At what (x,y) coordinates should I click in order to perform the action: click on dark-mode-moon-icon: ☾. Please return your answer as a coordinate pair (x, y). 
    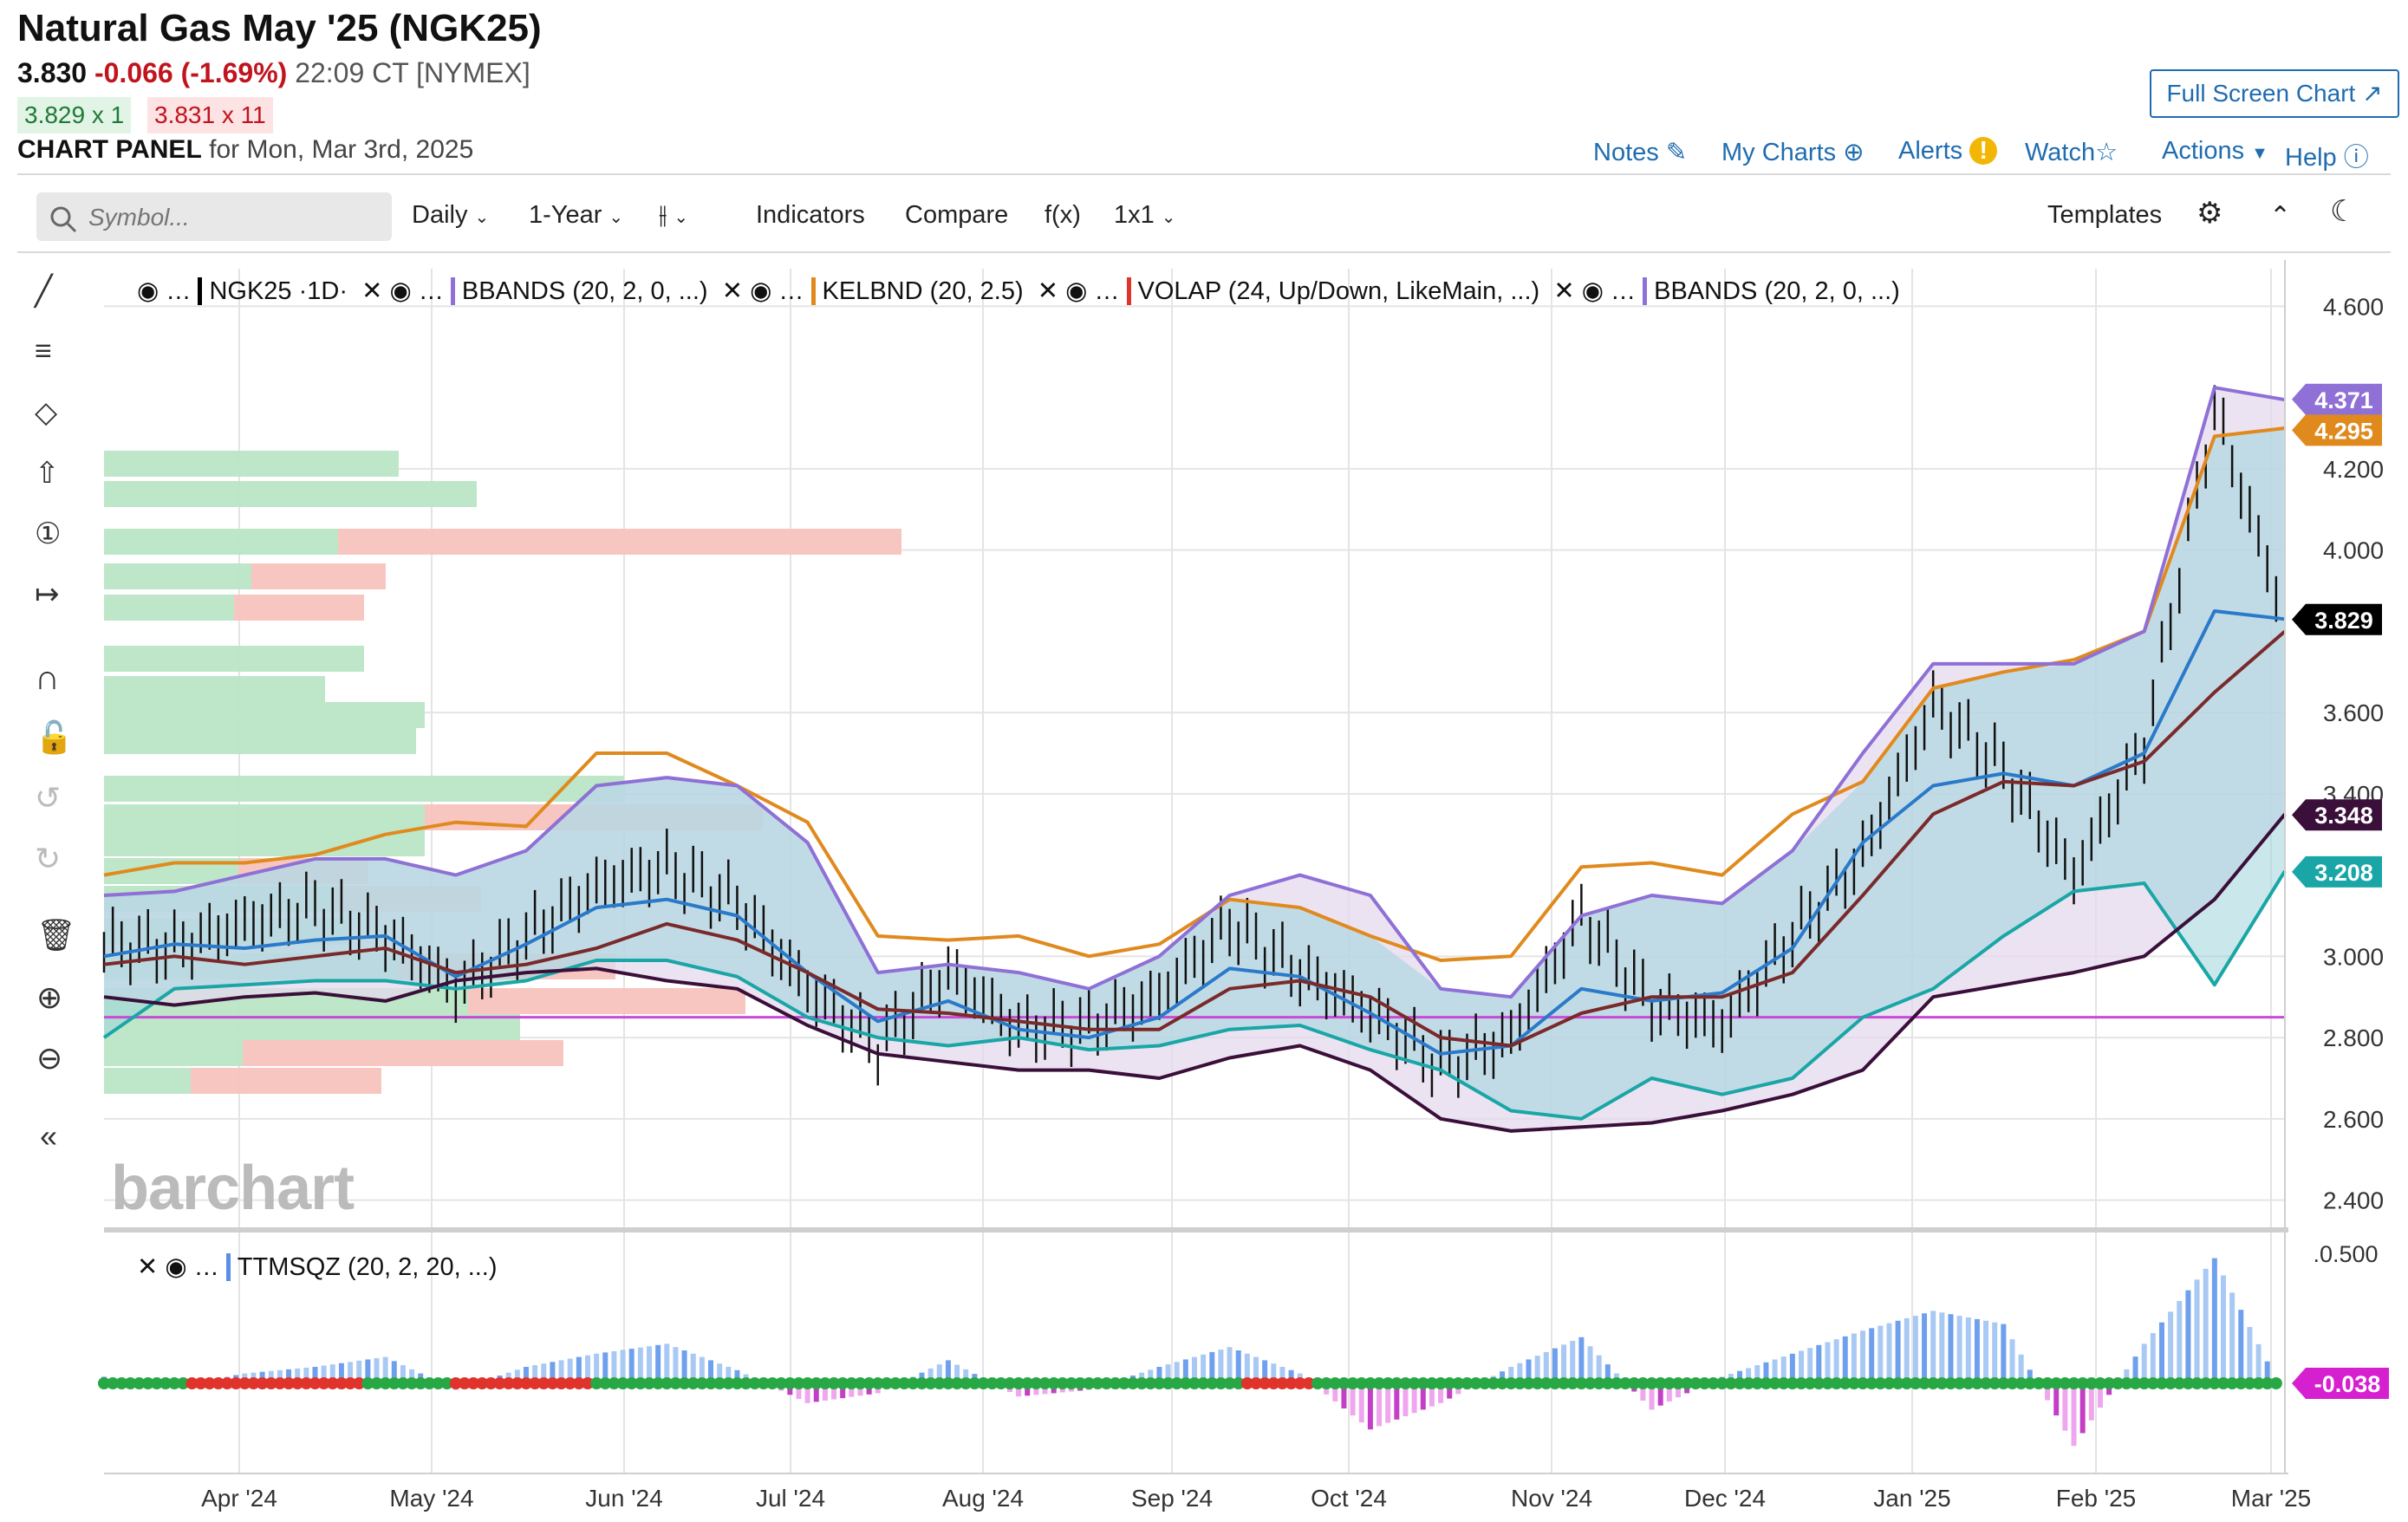
    Looking at the image, I should click on (2343, 211).